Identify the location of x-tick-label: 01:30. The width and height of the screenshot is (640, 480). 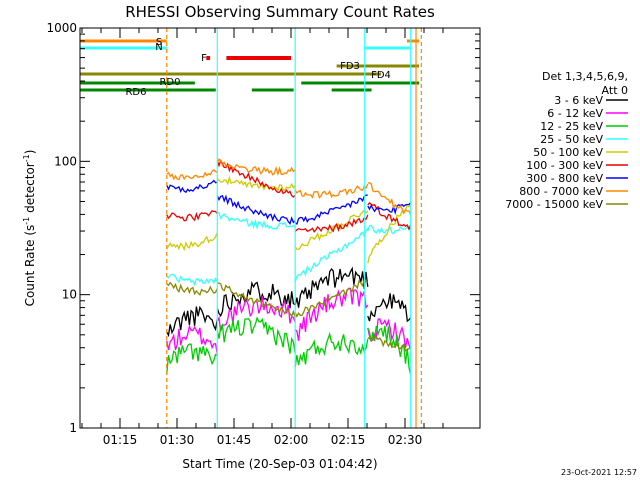
(177, 440).